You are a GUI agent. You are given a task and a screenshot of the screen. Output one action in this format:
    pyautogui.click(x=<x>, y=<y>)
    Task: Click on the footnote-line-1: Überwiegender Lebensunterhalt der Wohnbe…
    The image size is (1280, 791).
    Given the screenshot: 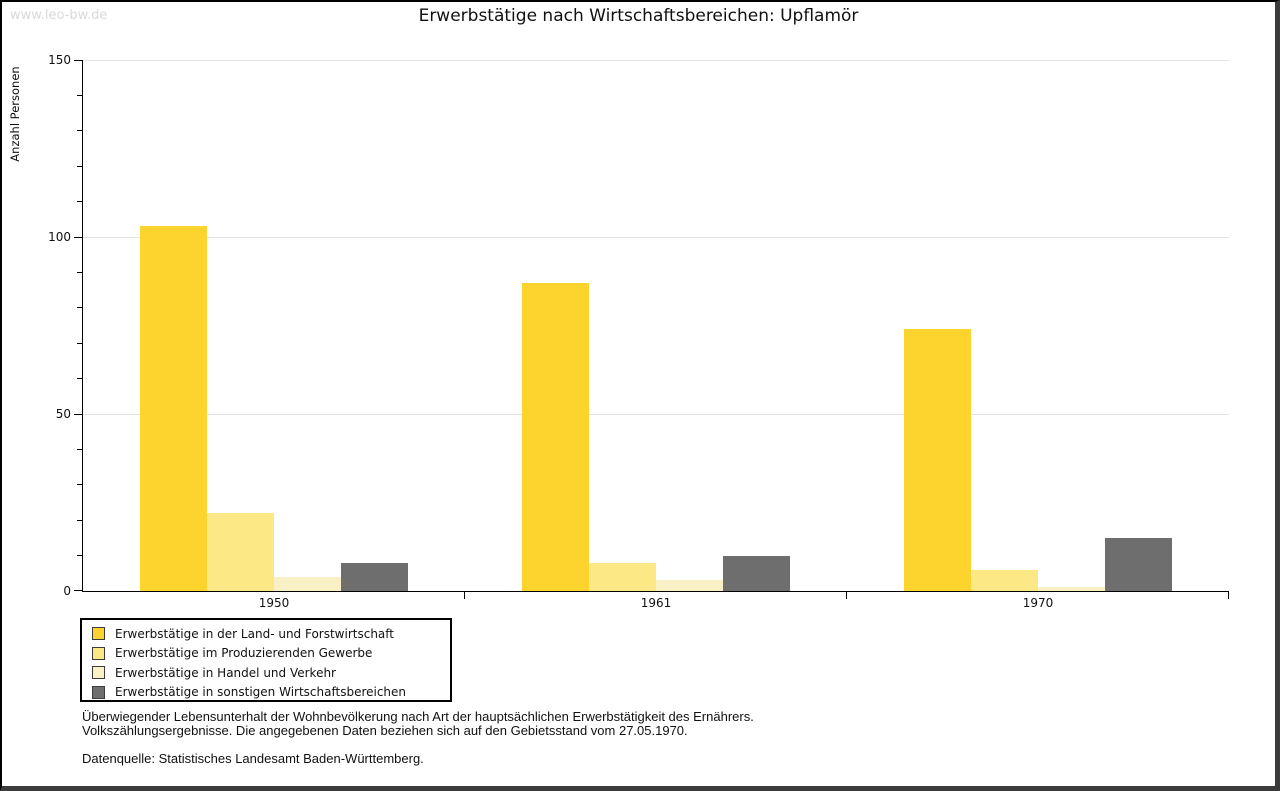 What is the action you would take?
    pyautogui.click(x=418, y=716)
    